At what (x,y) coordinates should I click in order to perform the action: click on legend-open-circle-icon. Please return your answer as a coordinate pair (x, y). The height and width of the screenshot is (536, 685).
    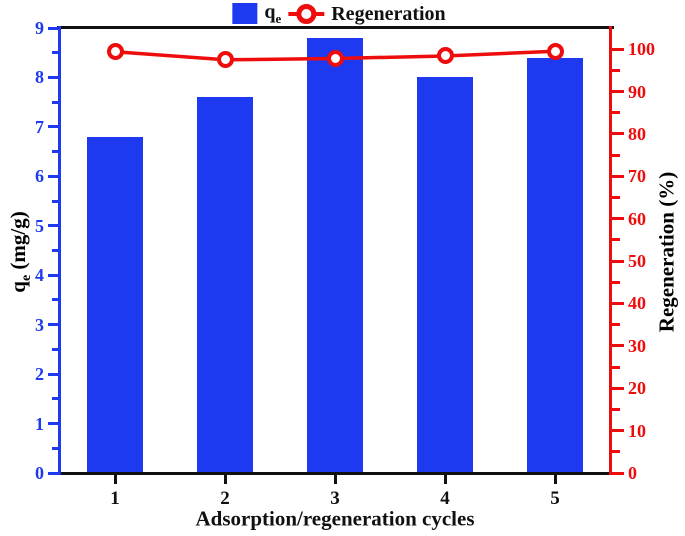
    Looking at the image, I should click on (306, 13).